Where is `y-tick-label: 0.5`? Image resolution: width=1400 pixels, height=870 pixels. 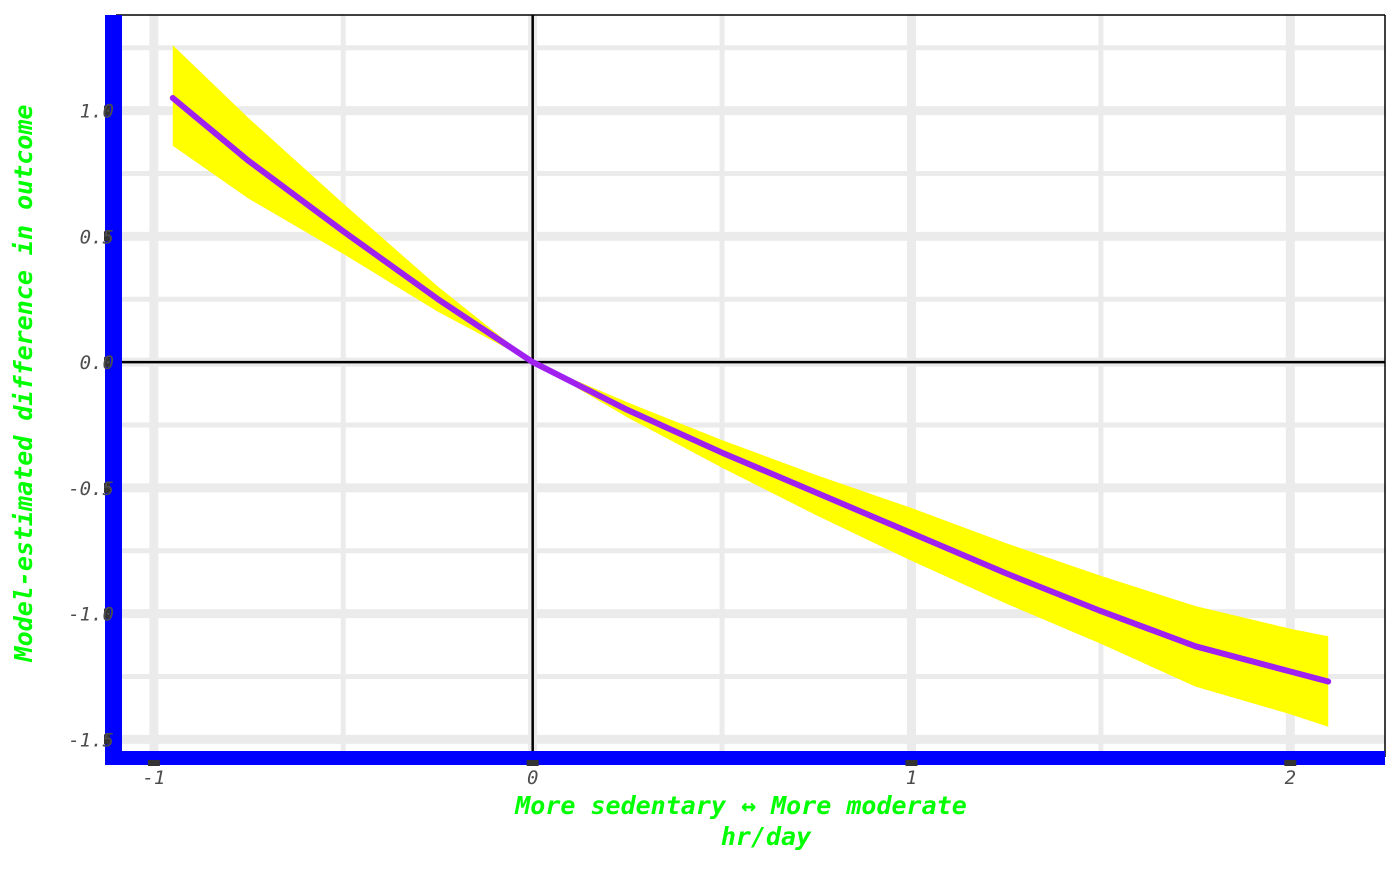 y-tick-label: 0.5 is located at coordinates (97, 237).